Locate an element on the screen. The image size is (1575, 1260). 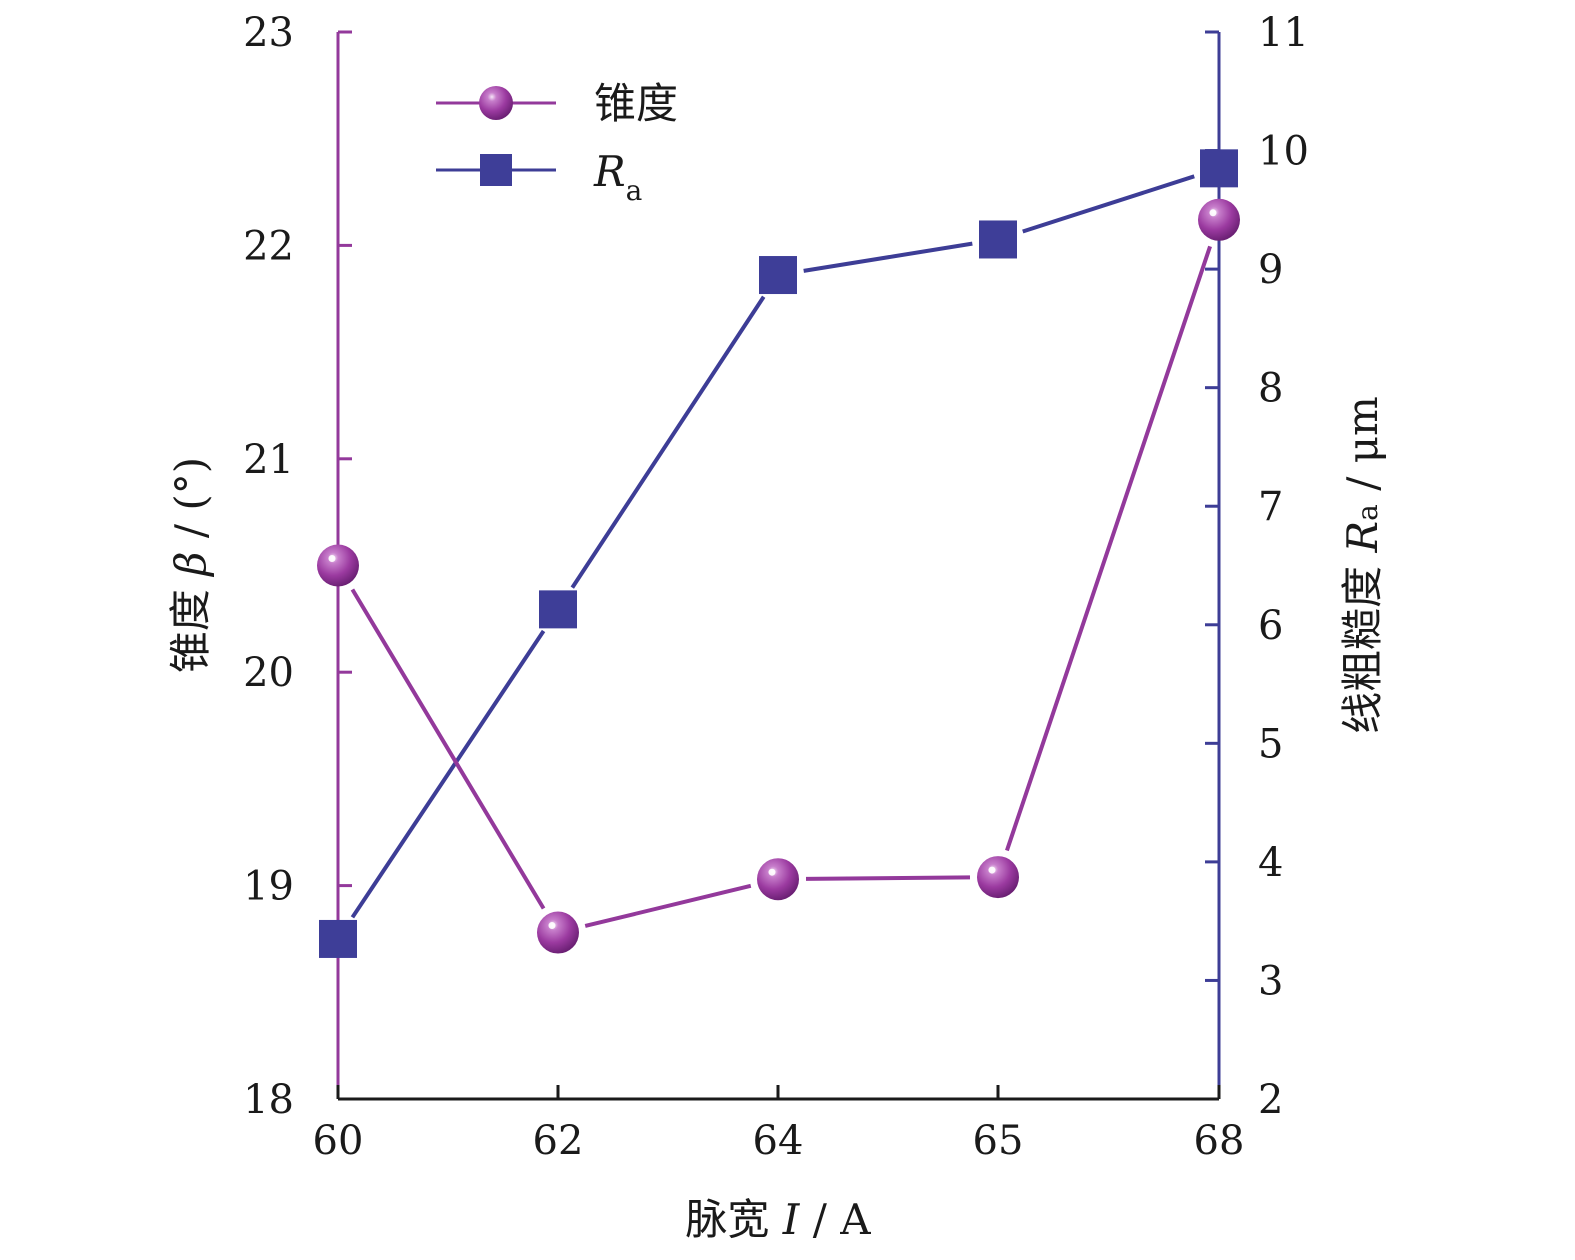
left-y-tick-label: 21 is located at coordinates (268, 460).